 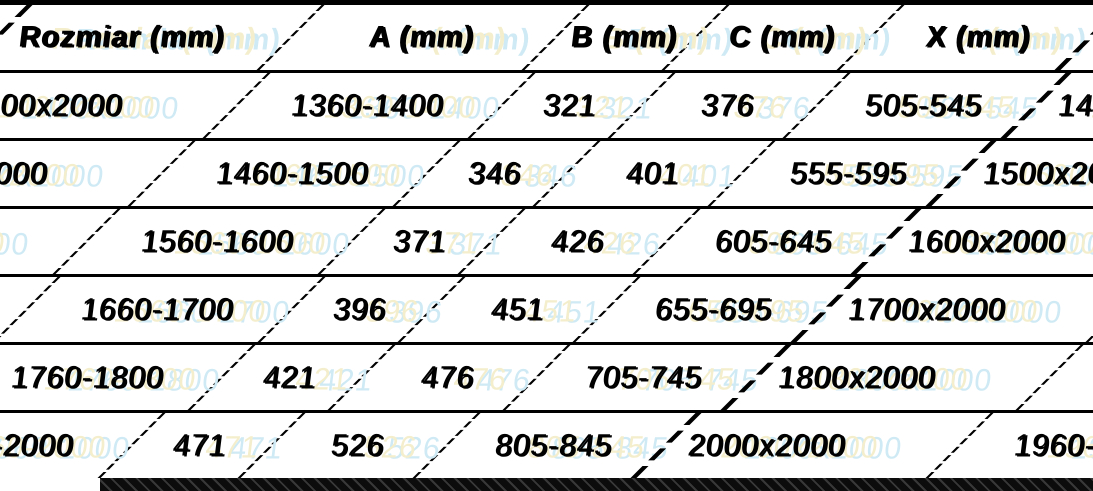 I want to click on header-cell: A (mm), so click(x=421, y=37).